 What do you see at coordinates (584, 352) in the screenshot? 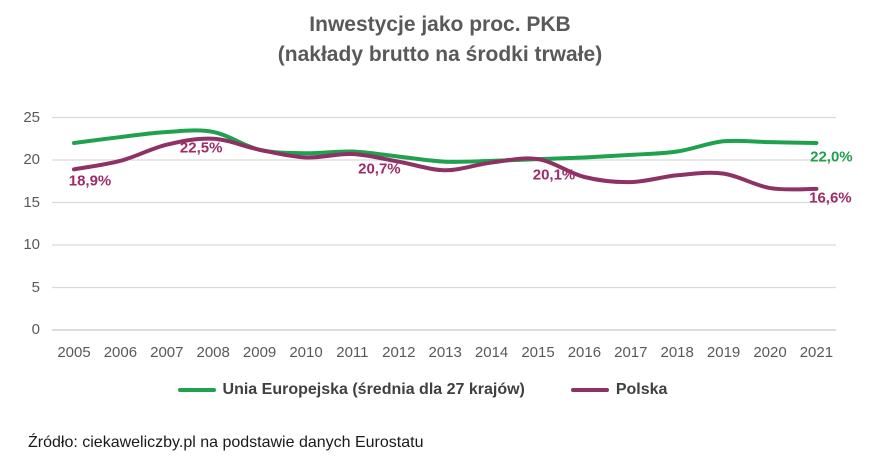
I see `x-tick-label-2016: 2016` at bounding box center [584, 352].